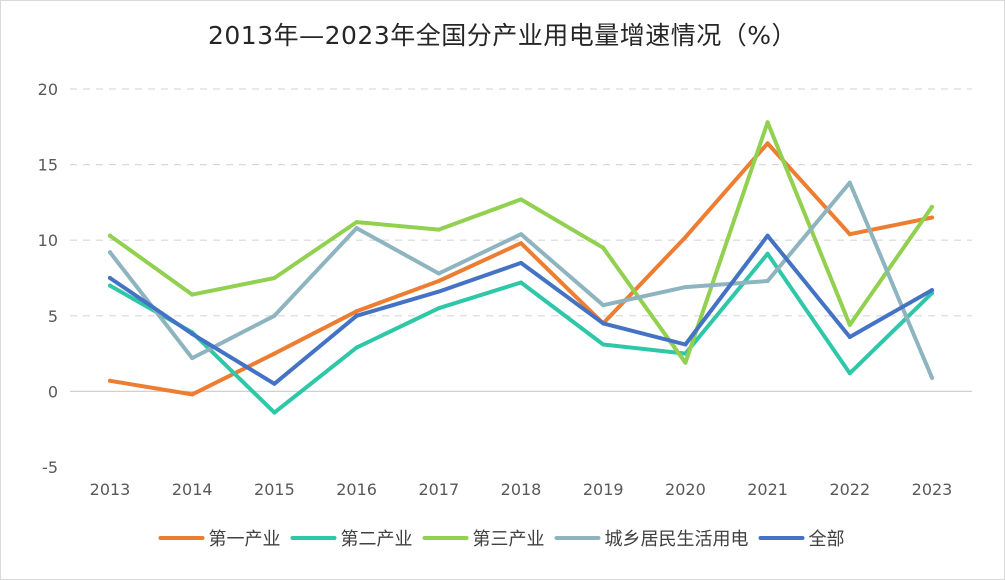 This screenshot has height=580, width=1005. I want to click on legend-item: 第一产业, so click(219, 539).